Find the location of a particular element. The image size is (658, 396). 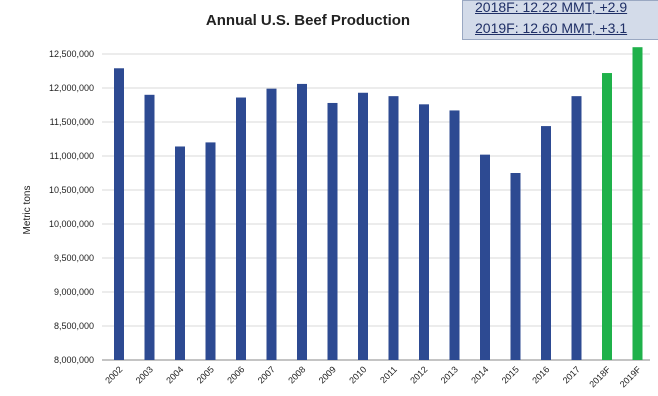

bar-2016 is located at coordinates (546, 243).